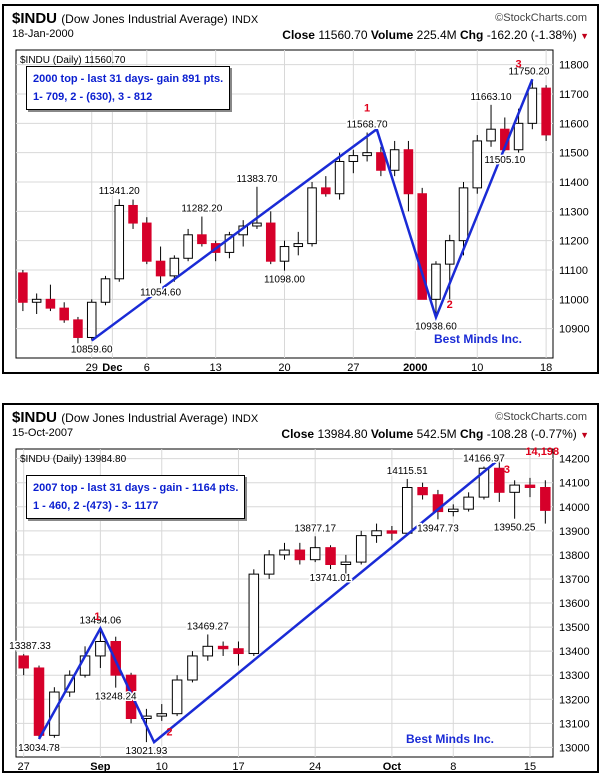 The height and width of the screenshot is (777, 603). What do you see at coordinates (450, 305) in the screenshot?
I see `wave-label: 2` at bounding box center [450, 305].